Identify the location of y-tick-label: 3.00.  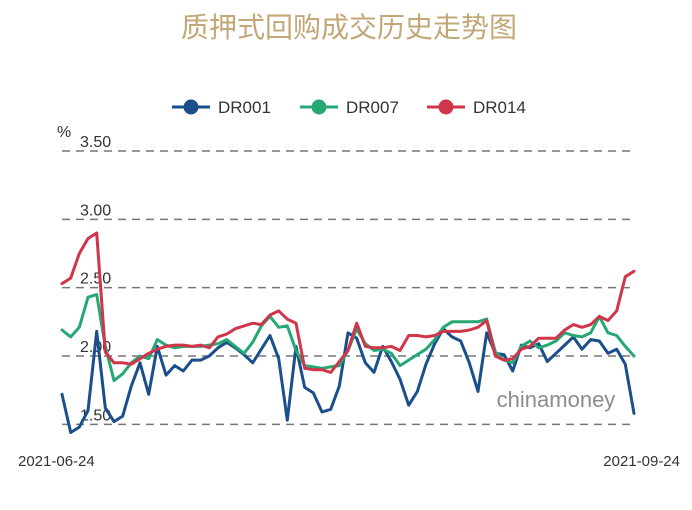
(95, 210).